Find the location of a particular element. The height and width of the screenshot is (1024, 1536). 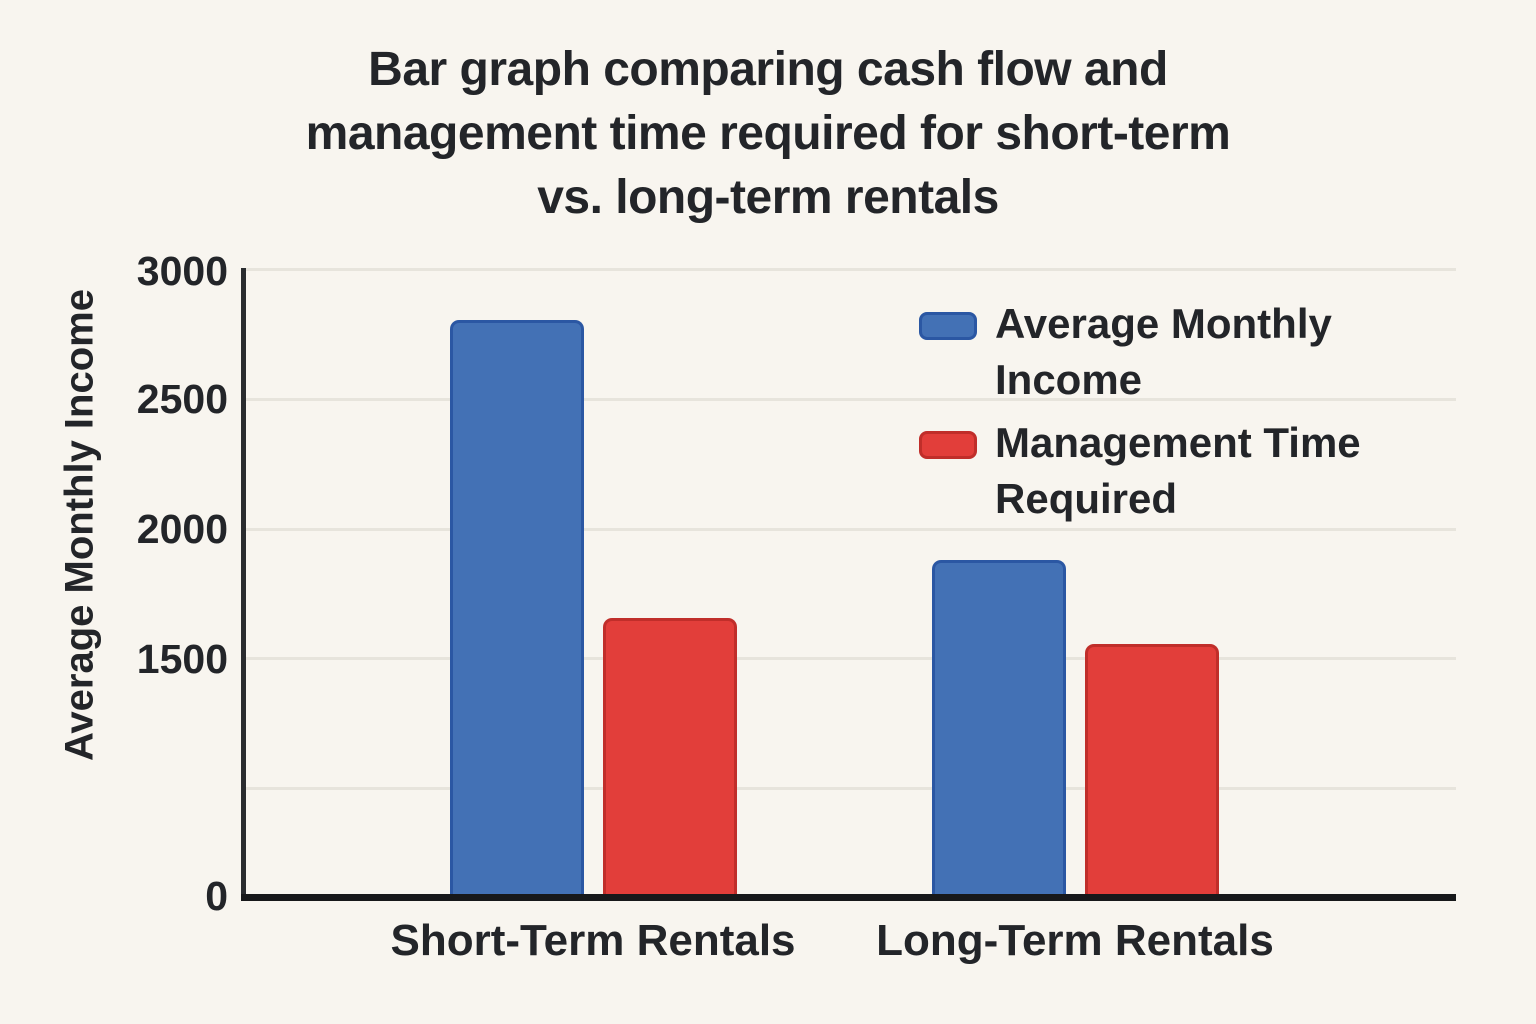

y-tick-label-3000: 3000 is located at coordinates (182, 271).